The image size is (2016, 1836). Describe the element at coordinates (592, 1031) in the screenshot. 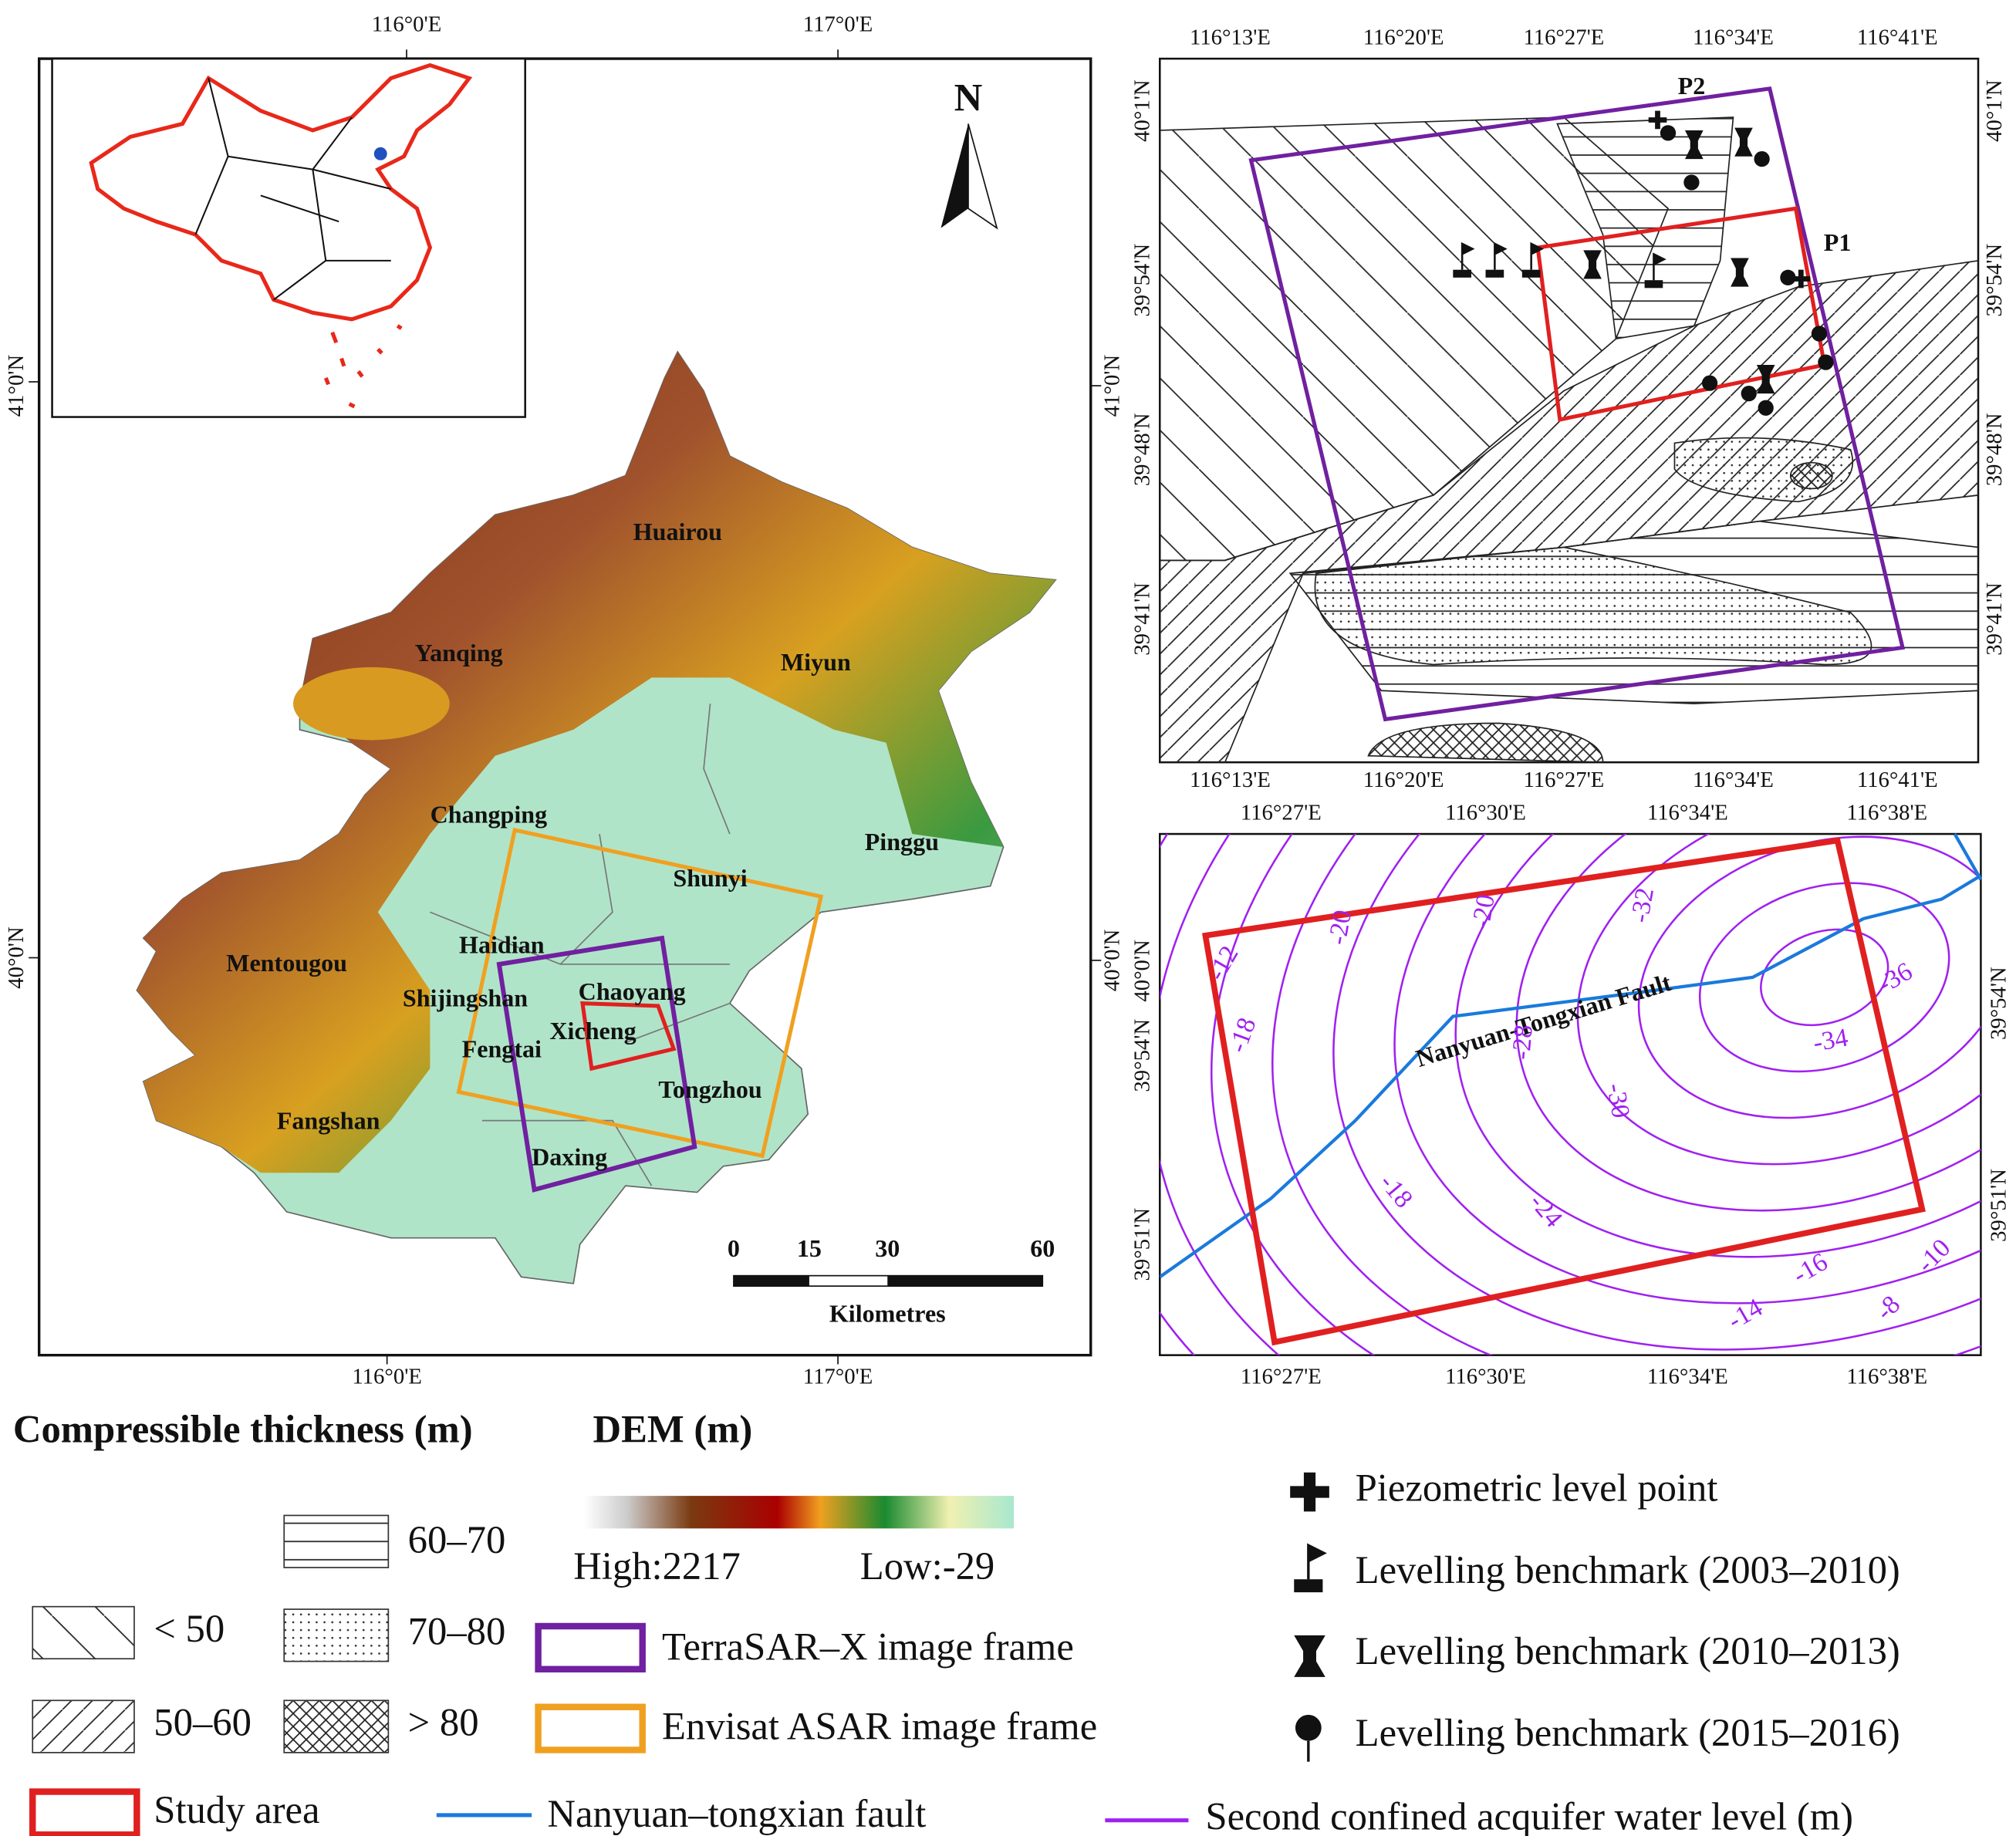

I see `district-label: Xicheng` at that location.